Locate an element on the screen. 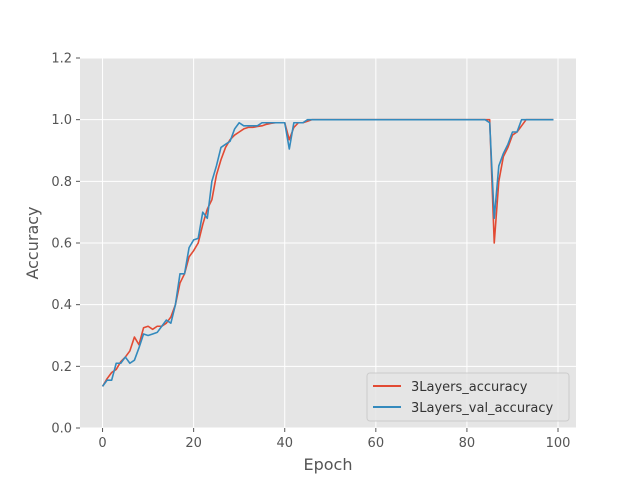 The width and height of the screenshot is (640, 480). y-tick-label: 1.0 is located at coordinates (61, 120).